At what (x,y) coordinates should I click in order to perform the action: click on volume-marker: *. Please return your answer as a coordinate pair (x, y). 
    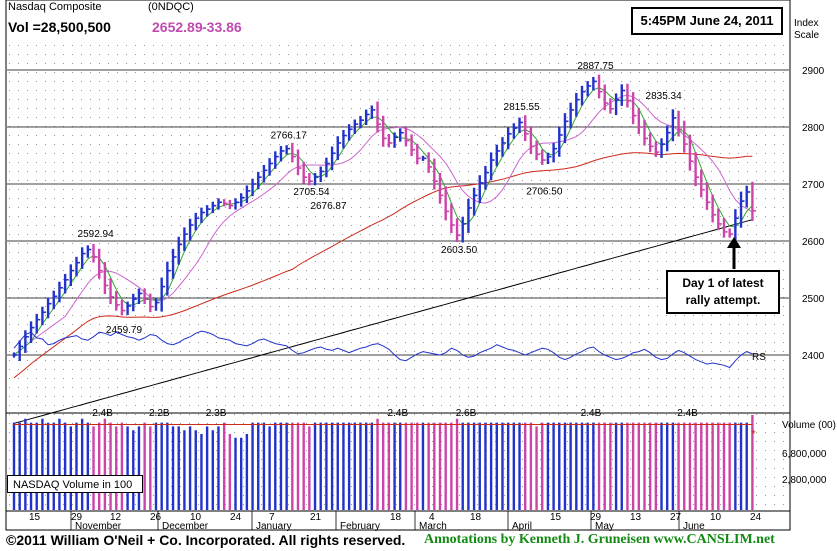
    Looking at the image, I should click on (753, 434).